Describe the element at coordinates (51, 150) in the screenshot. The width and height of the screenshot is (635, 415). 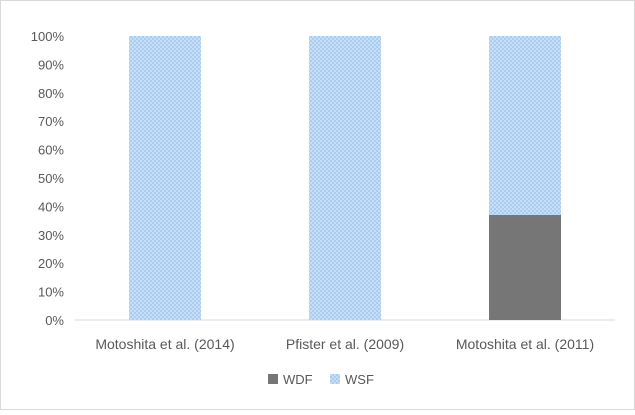
I see `y-tick-label: 60%` at that location.